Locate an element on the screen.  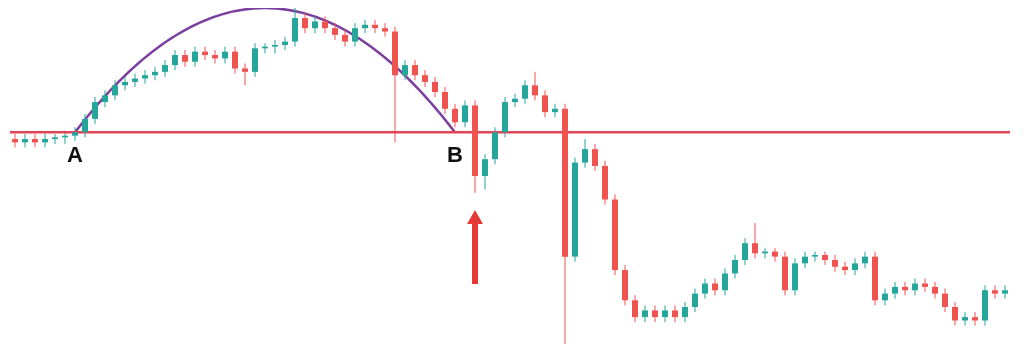
annotation: A is located at coordinates (75, 155).